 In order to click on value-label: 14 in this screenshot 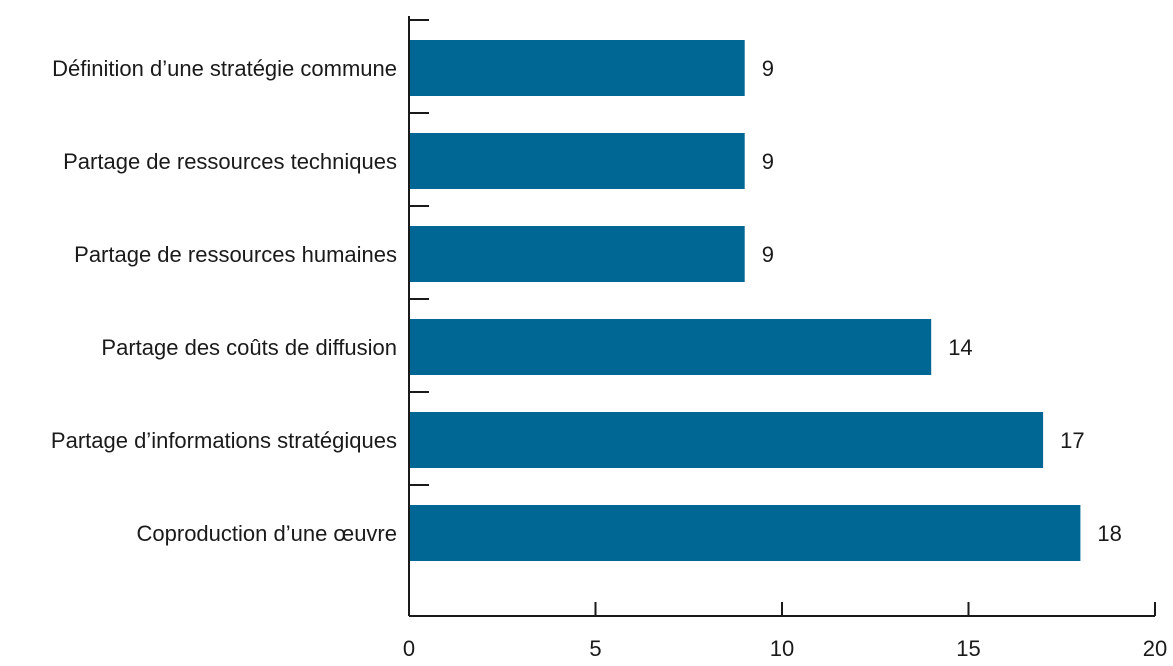, I will do `click(960, 347)`.